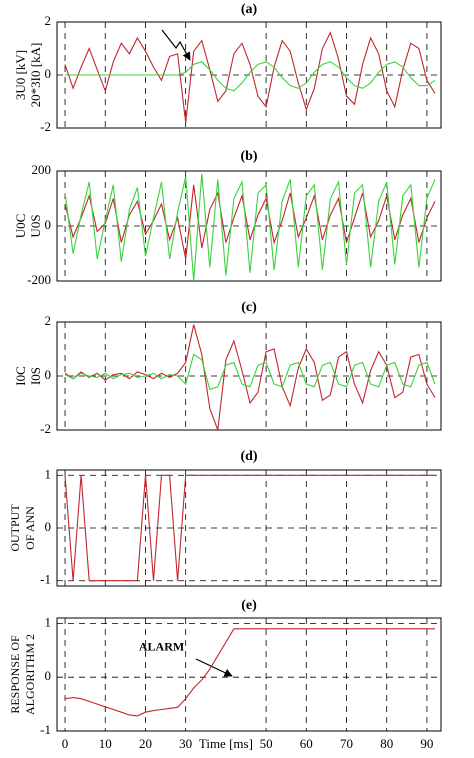  What do you see at coordinates (65, 743) in the screenshot?
I see `x-tick-label: 0` at bounding box center [65, 743].